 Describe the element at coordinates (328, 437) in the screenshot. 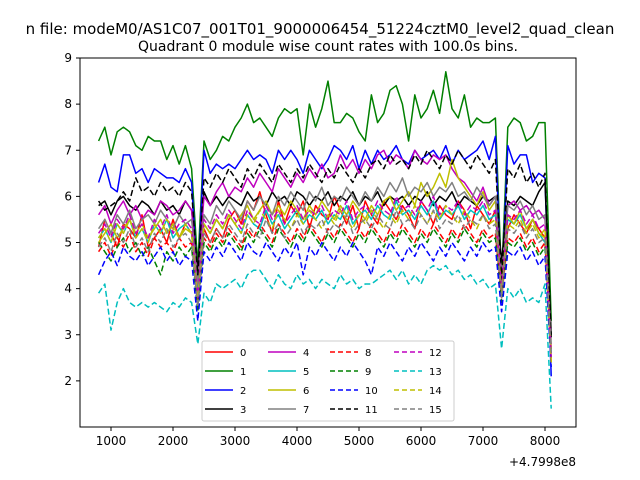

I see `x-axis: 1000 2000 3000 4000 5000 6000 7000 8000` at that location.